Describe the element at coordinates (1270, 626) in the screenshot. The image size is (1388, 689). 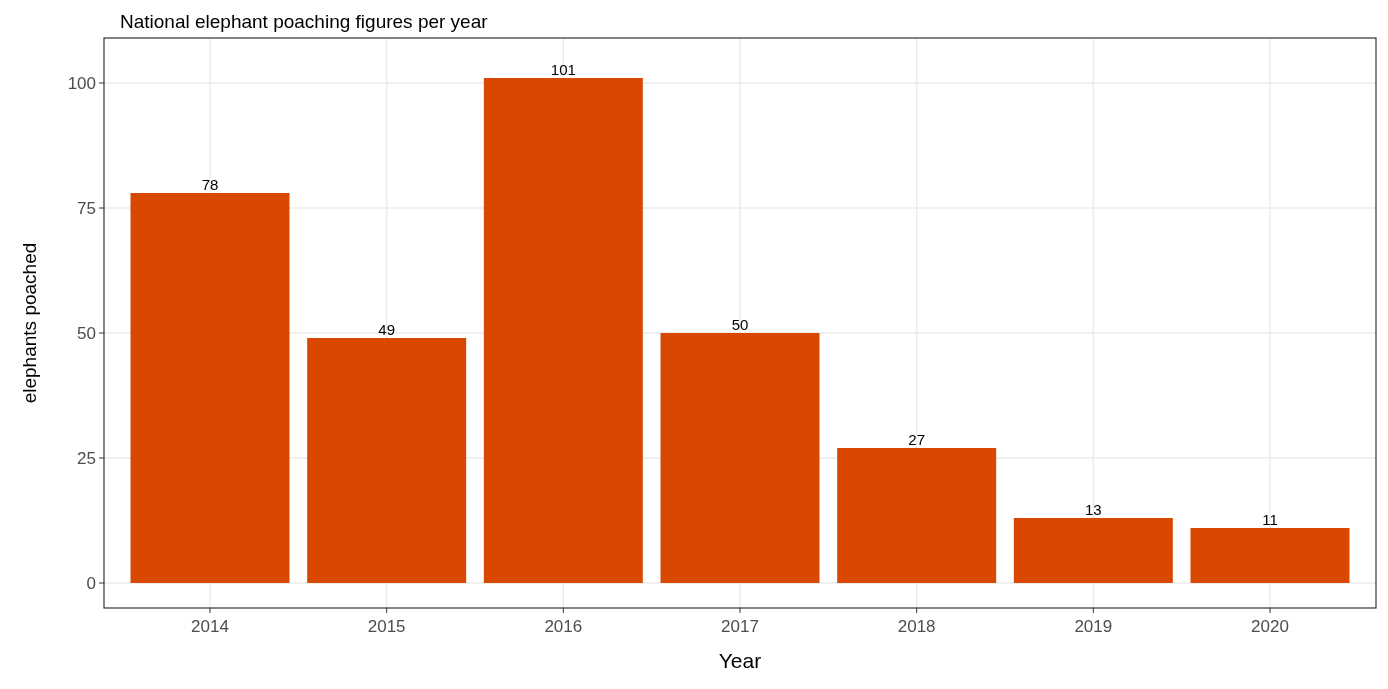
I see `x-tick-label: 2020` at that location.